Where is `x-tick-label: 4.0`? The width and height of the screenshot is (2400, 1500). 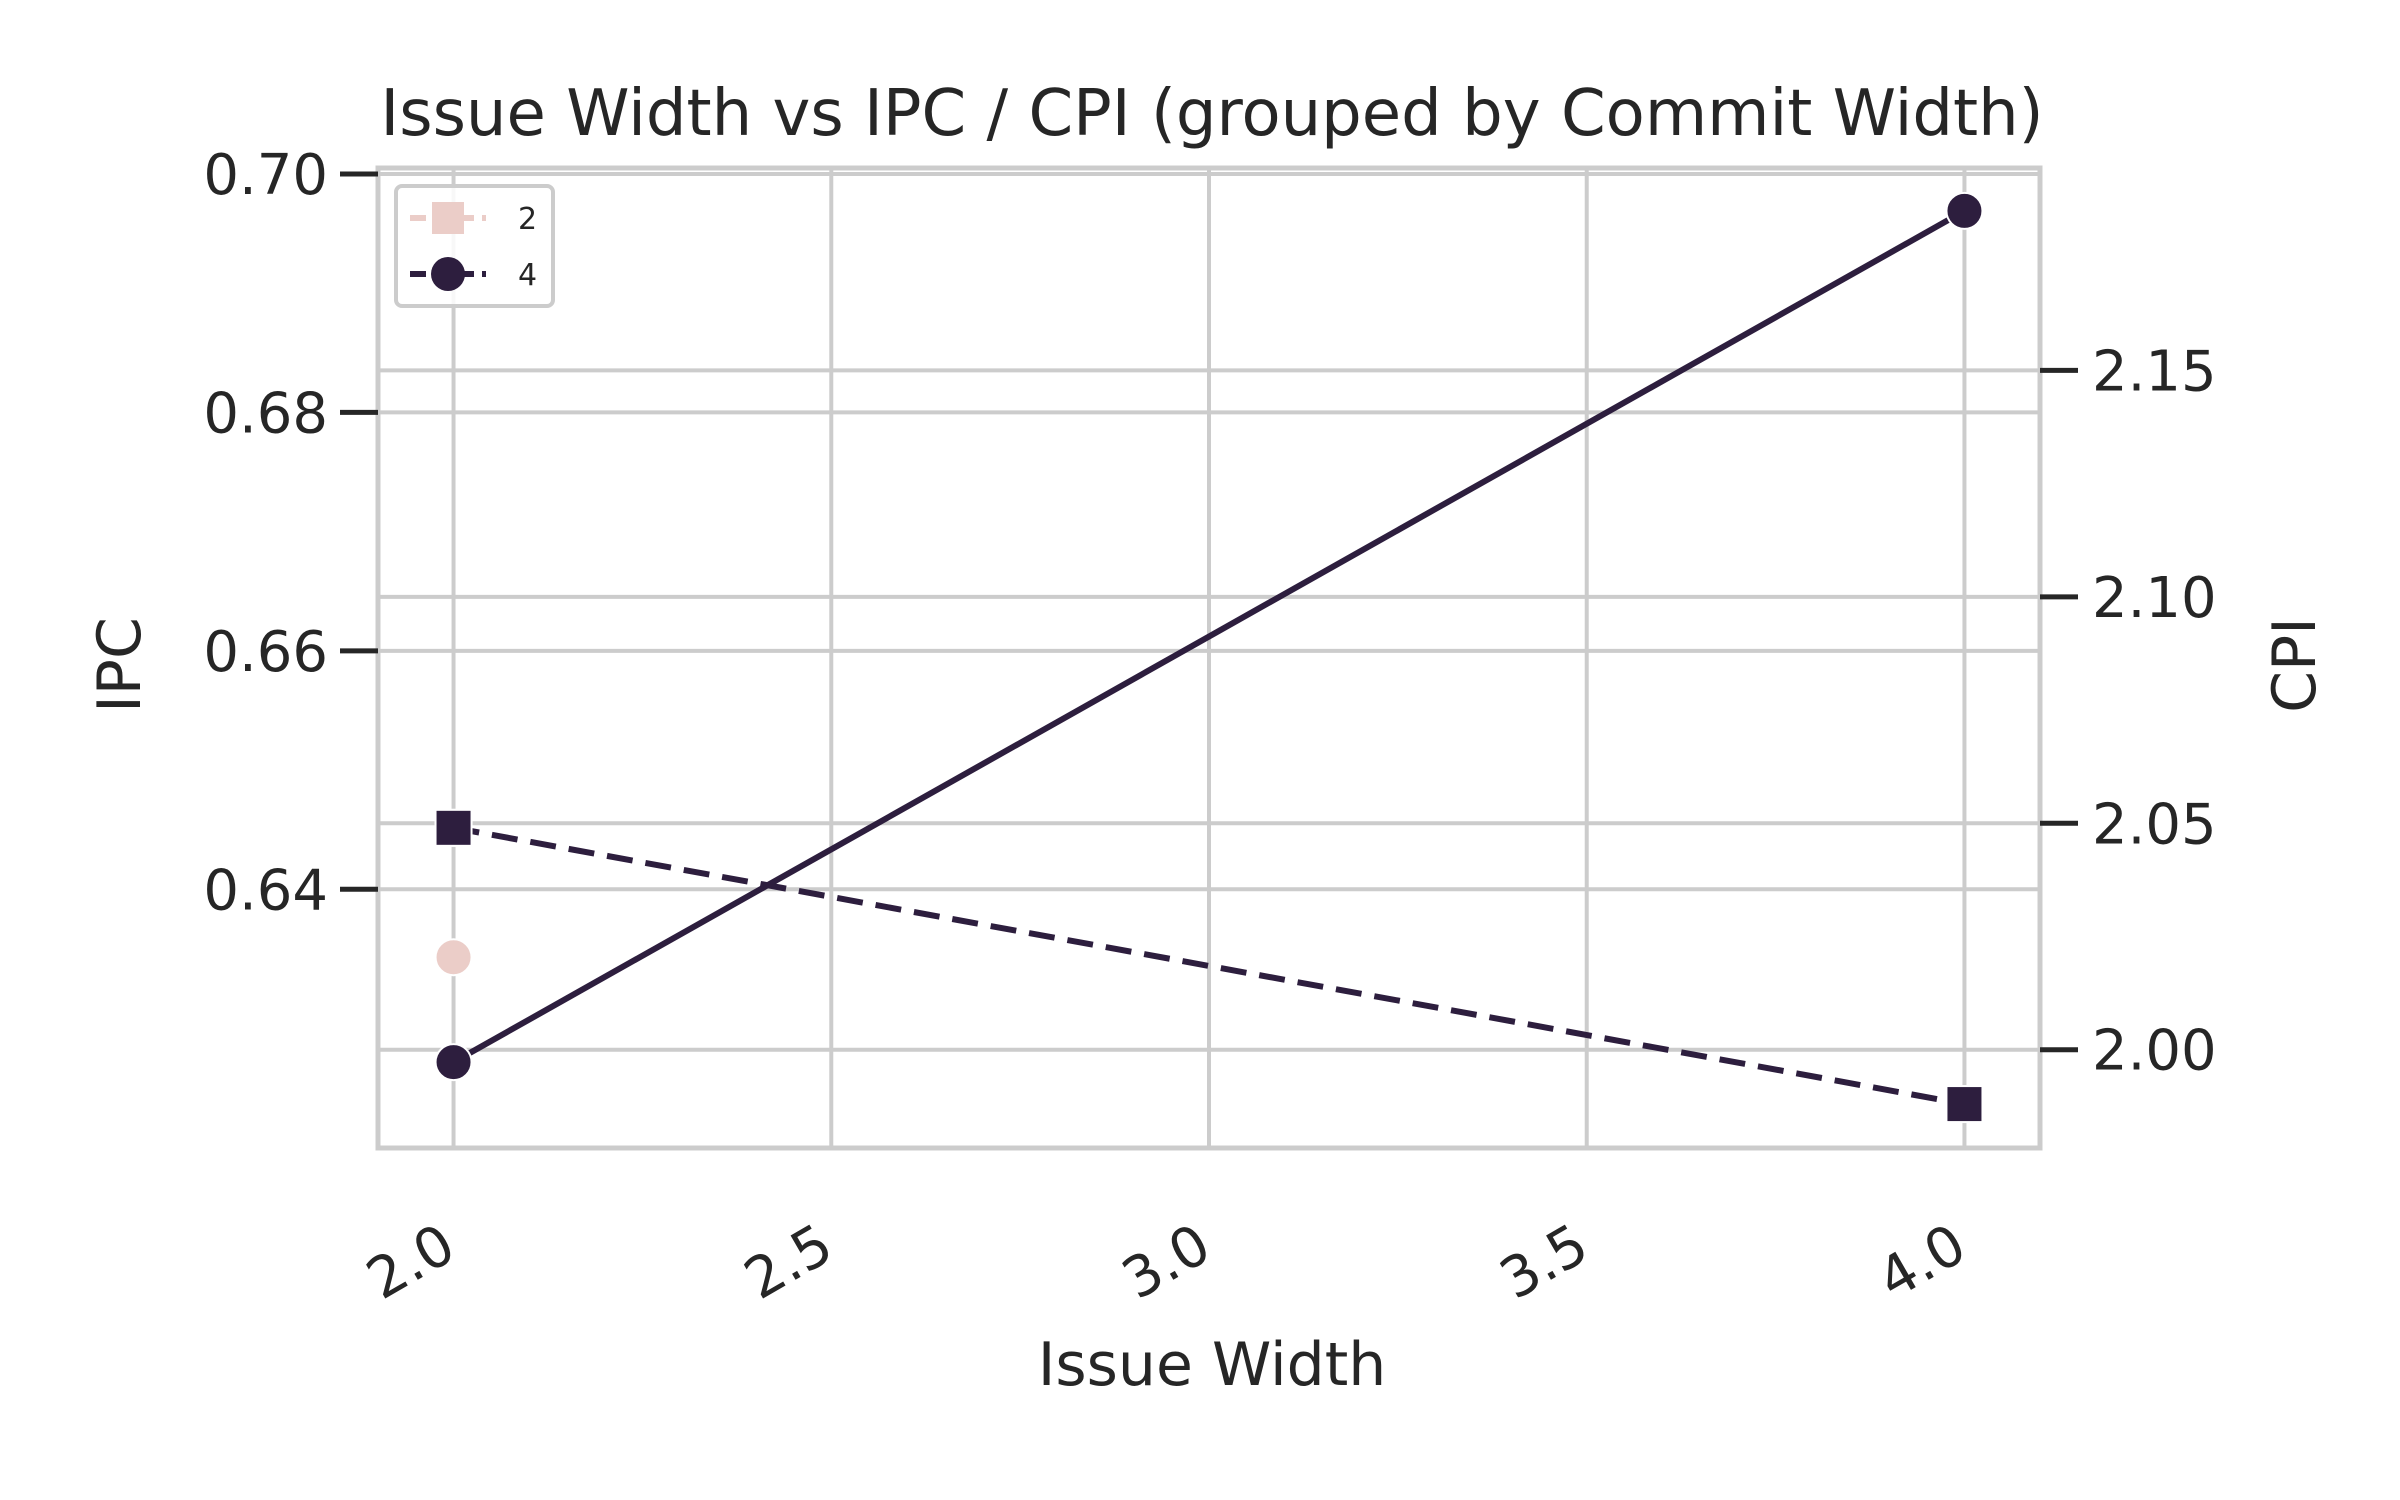 x-tick-label: 4.0 is located at coordinates (1922, 1262).